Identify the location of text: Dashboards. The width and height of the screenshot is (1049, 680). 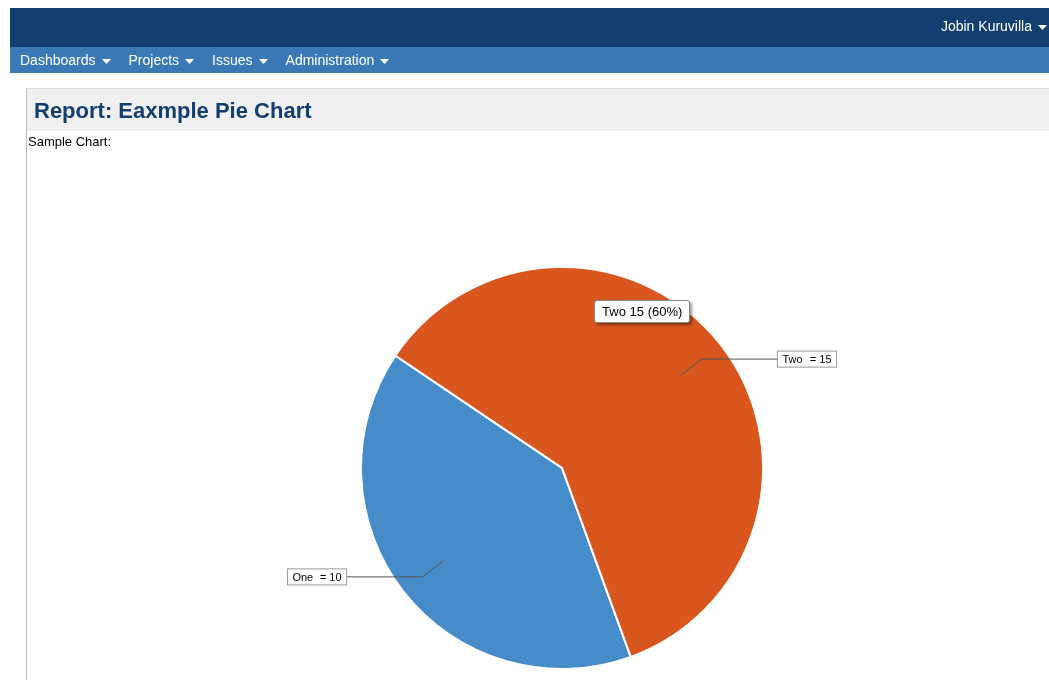
(58, 60).